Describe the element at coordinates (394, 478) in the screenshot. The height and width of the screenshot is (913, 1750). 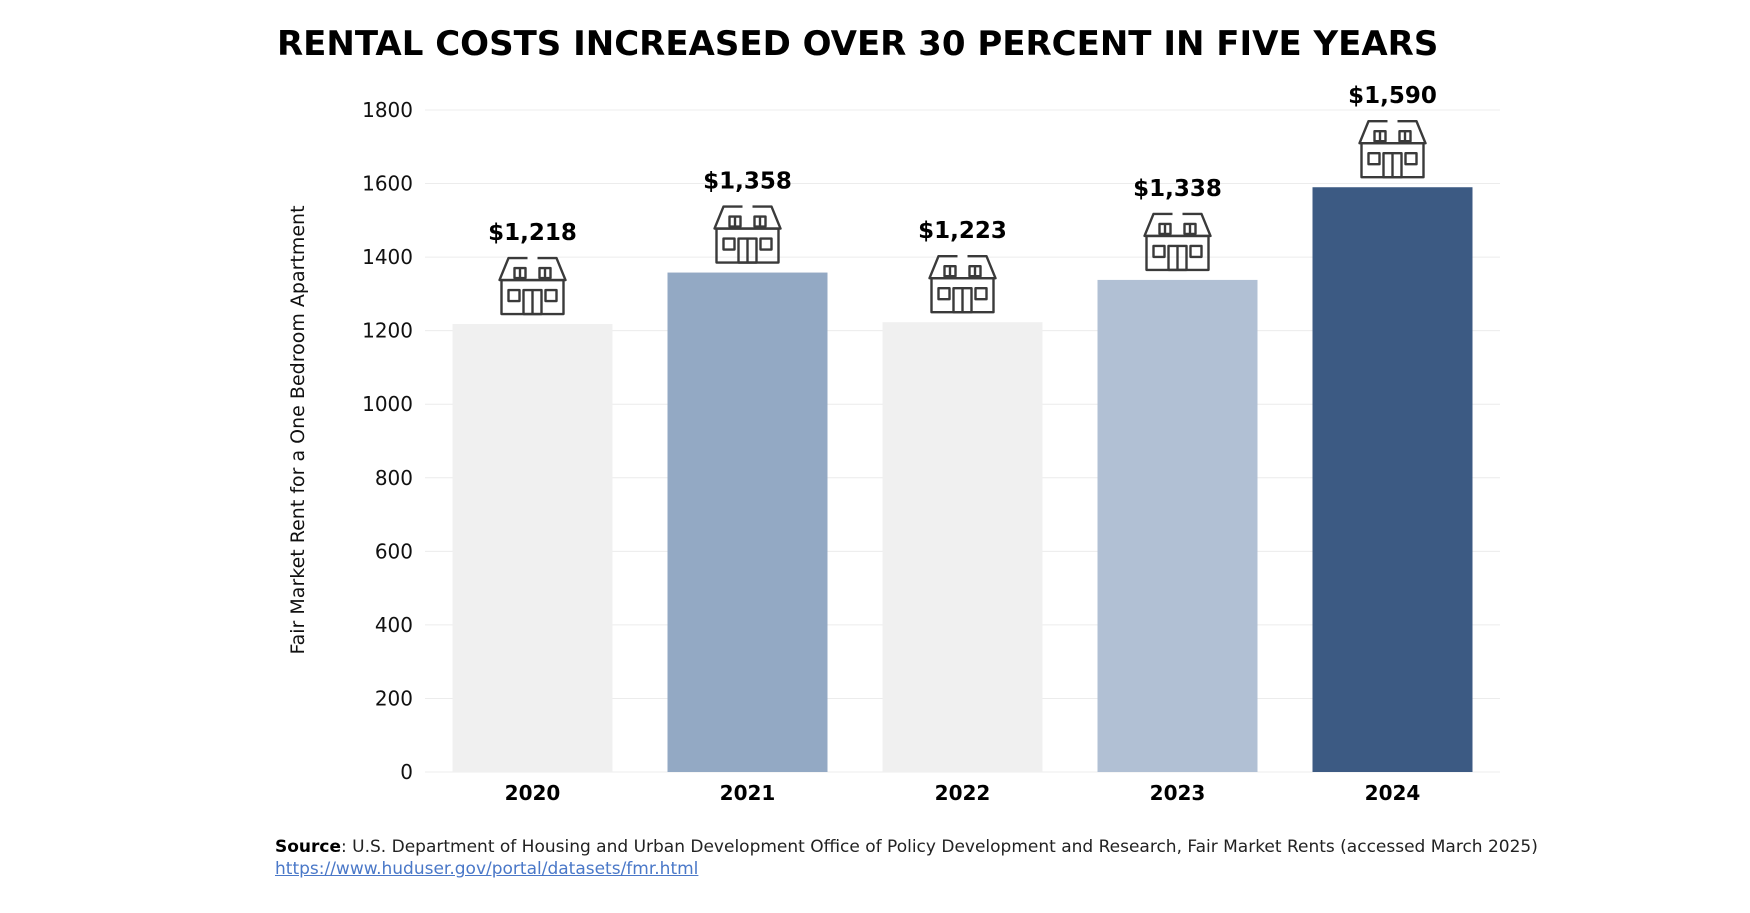
I see `y-tick-label: 800` at that location.